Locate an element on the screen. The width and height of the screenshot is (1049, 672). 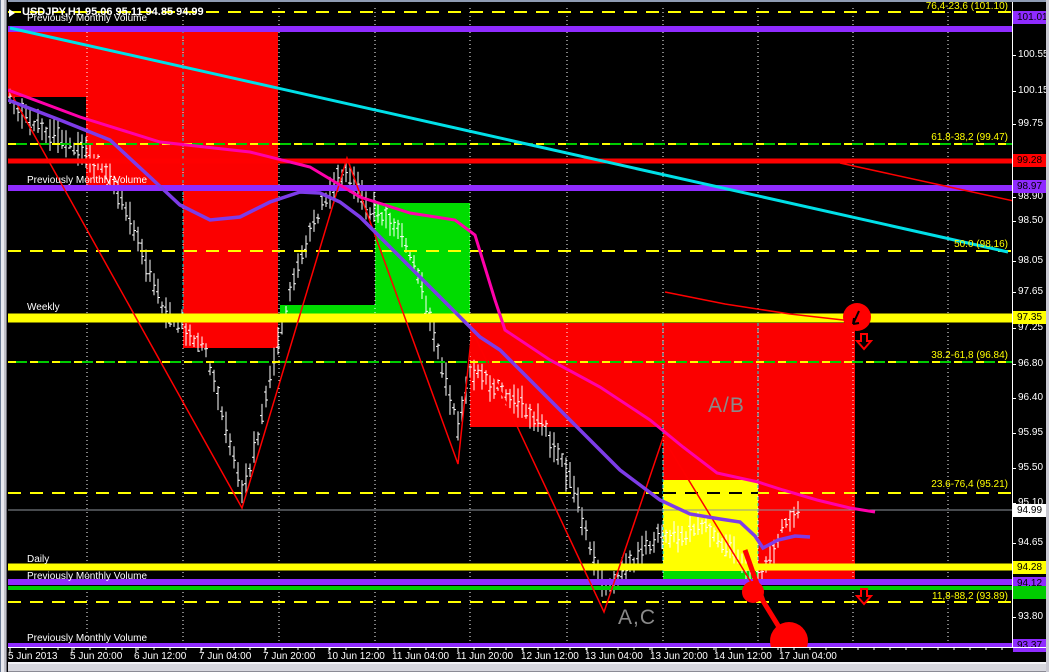
price-axis-badge: 97.35 is located at coordinates (1030, 317).